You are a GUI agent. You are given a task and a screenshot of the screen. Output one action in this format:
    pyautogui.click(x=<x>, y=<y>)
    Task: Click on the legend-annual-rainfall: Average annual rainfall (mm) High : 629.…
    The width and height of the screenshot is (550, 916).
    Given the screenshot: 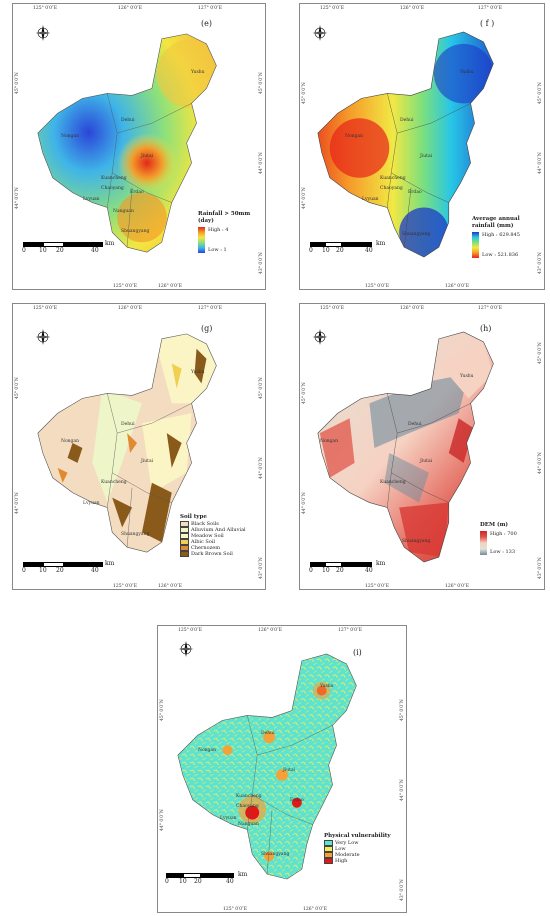 What is the action you would take?
    pyautogui.click(x=505, y=237)
    